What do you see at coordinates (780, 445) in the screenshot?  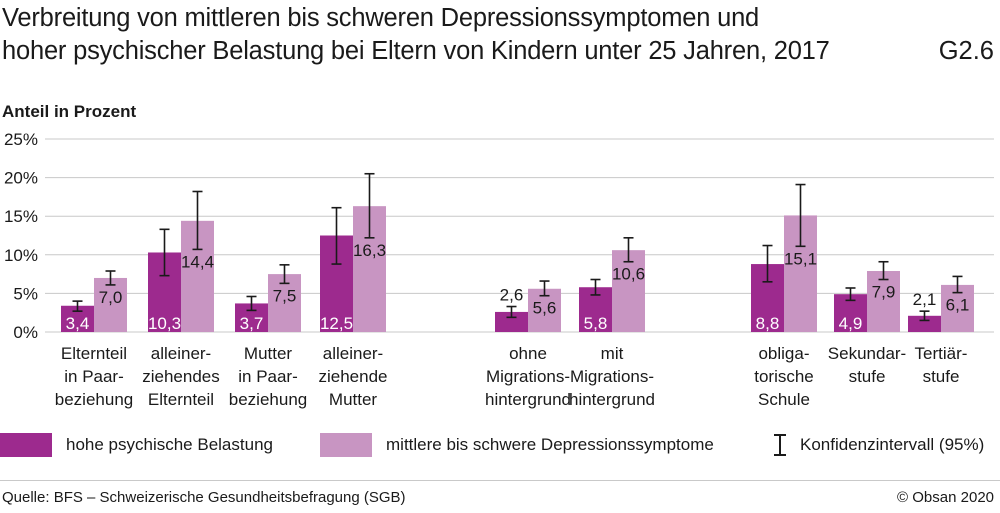 I see `confidence-interval-icon` at bounding box center [780, 445].